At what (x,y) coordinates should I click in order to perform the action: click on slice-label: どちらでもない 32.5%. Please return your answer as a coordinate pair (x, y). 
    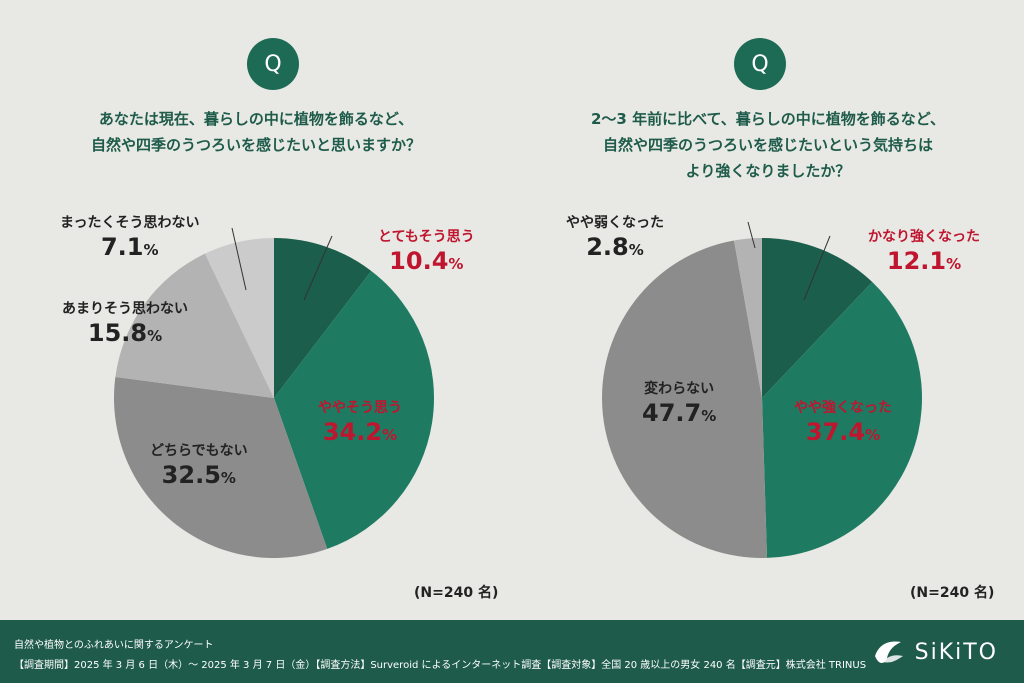
    Looking at the image, I should click on (199, 466).